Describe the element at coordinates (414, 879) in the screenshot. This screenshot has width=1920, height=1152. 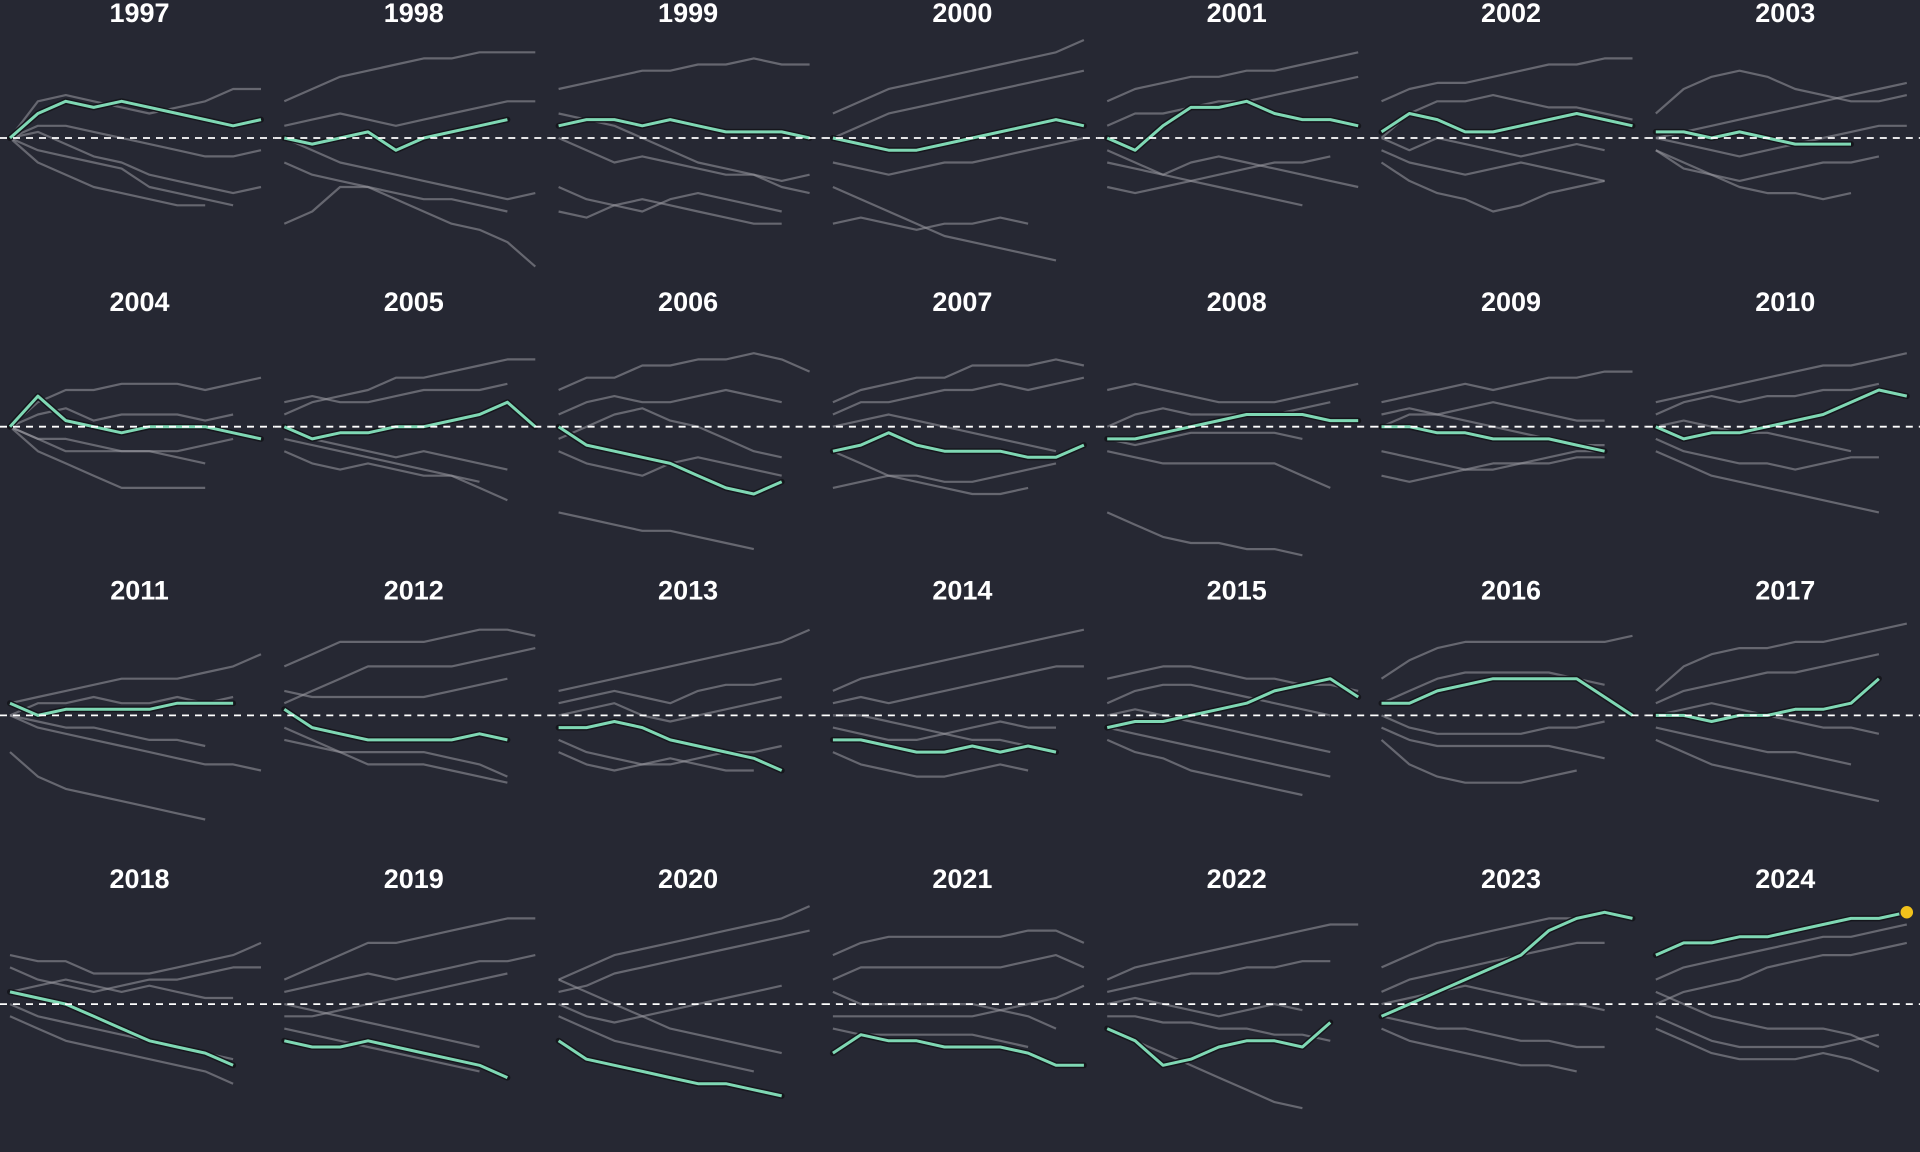
I see `panel-title: 2019` at that location.